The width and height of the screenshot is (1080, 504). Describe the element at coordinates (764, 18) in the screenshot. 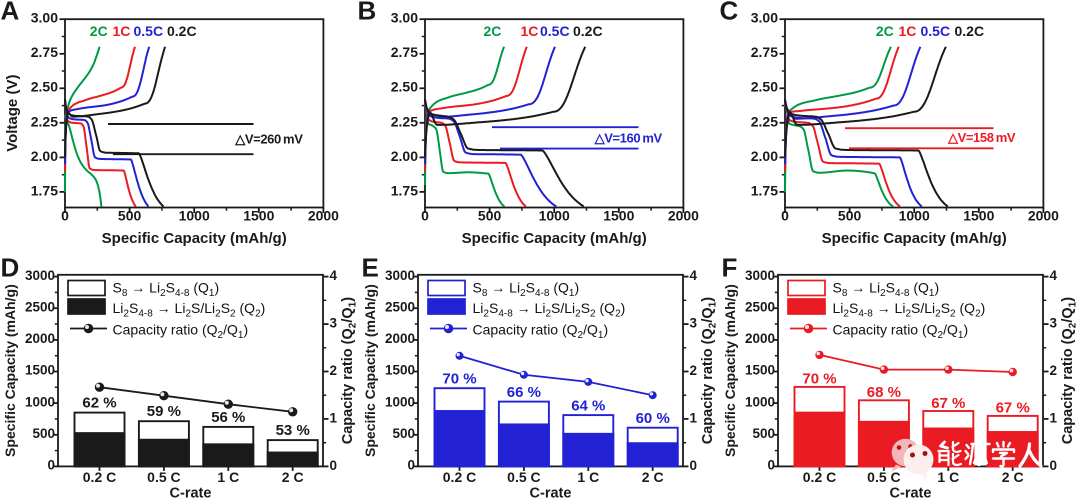

I see `svg-text: 3.00` at that location.